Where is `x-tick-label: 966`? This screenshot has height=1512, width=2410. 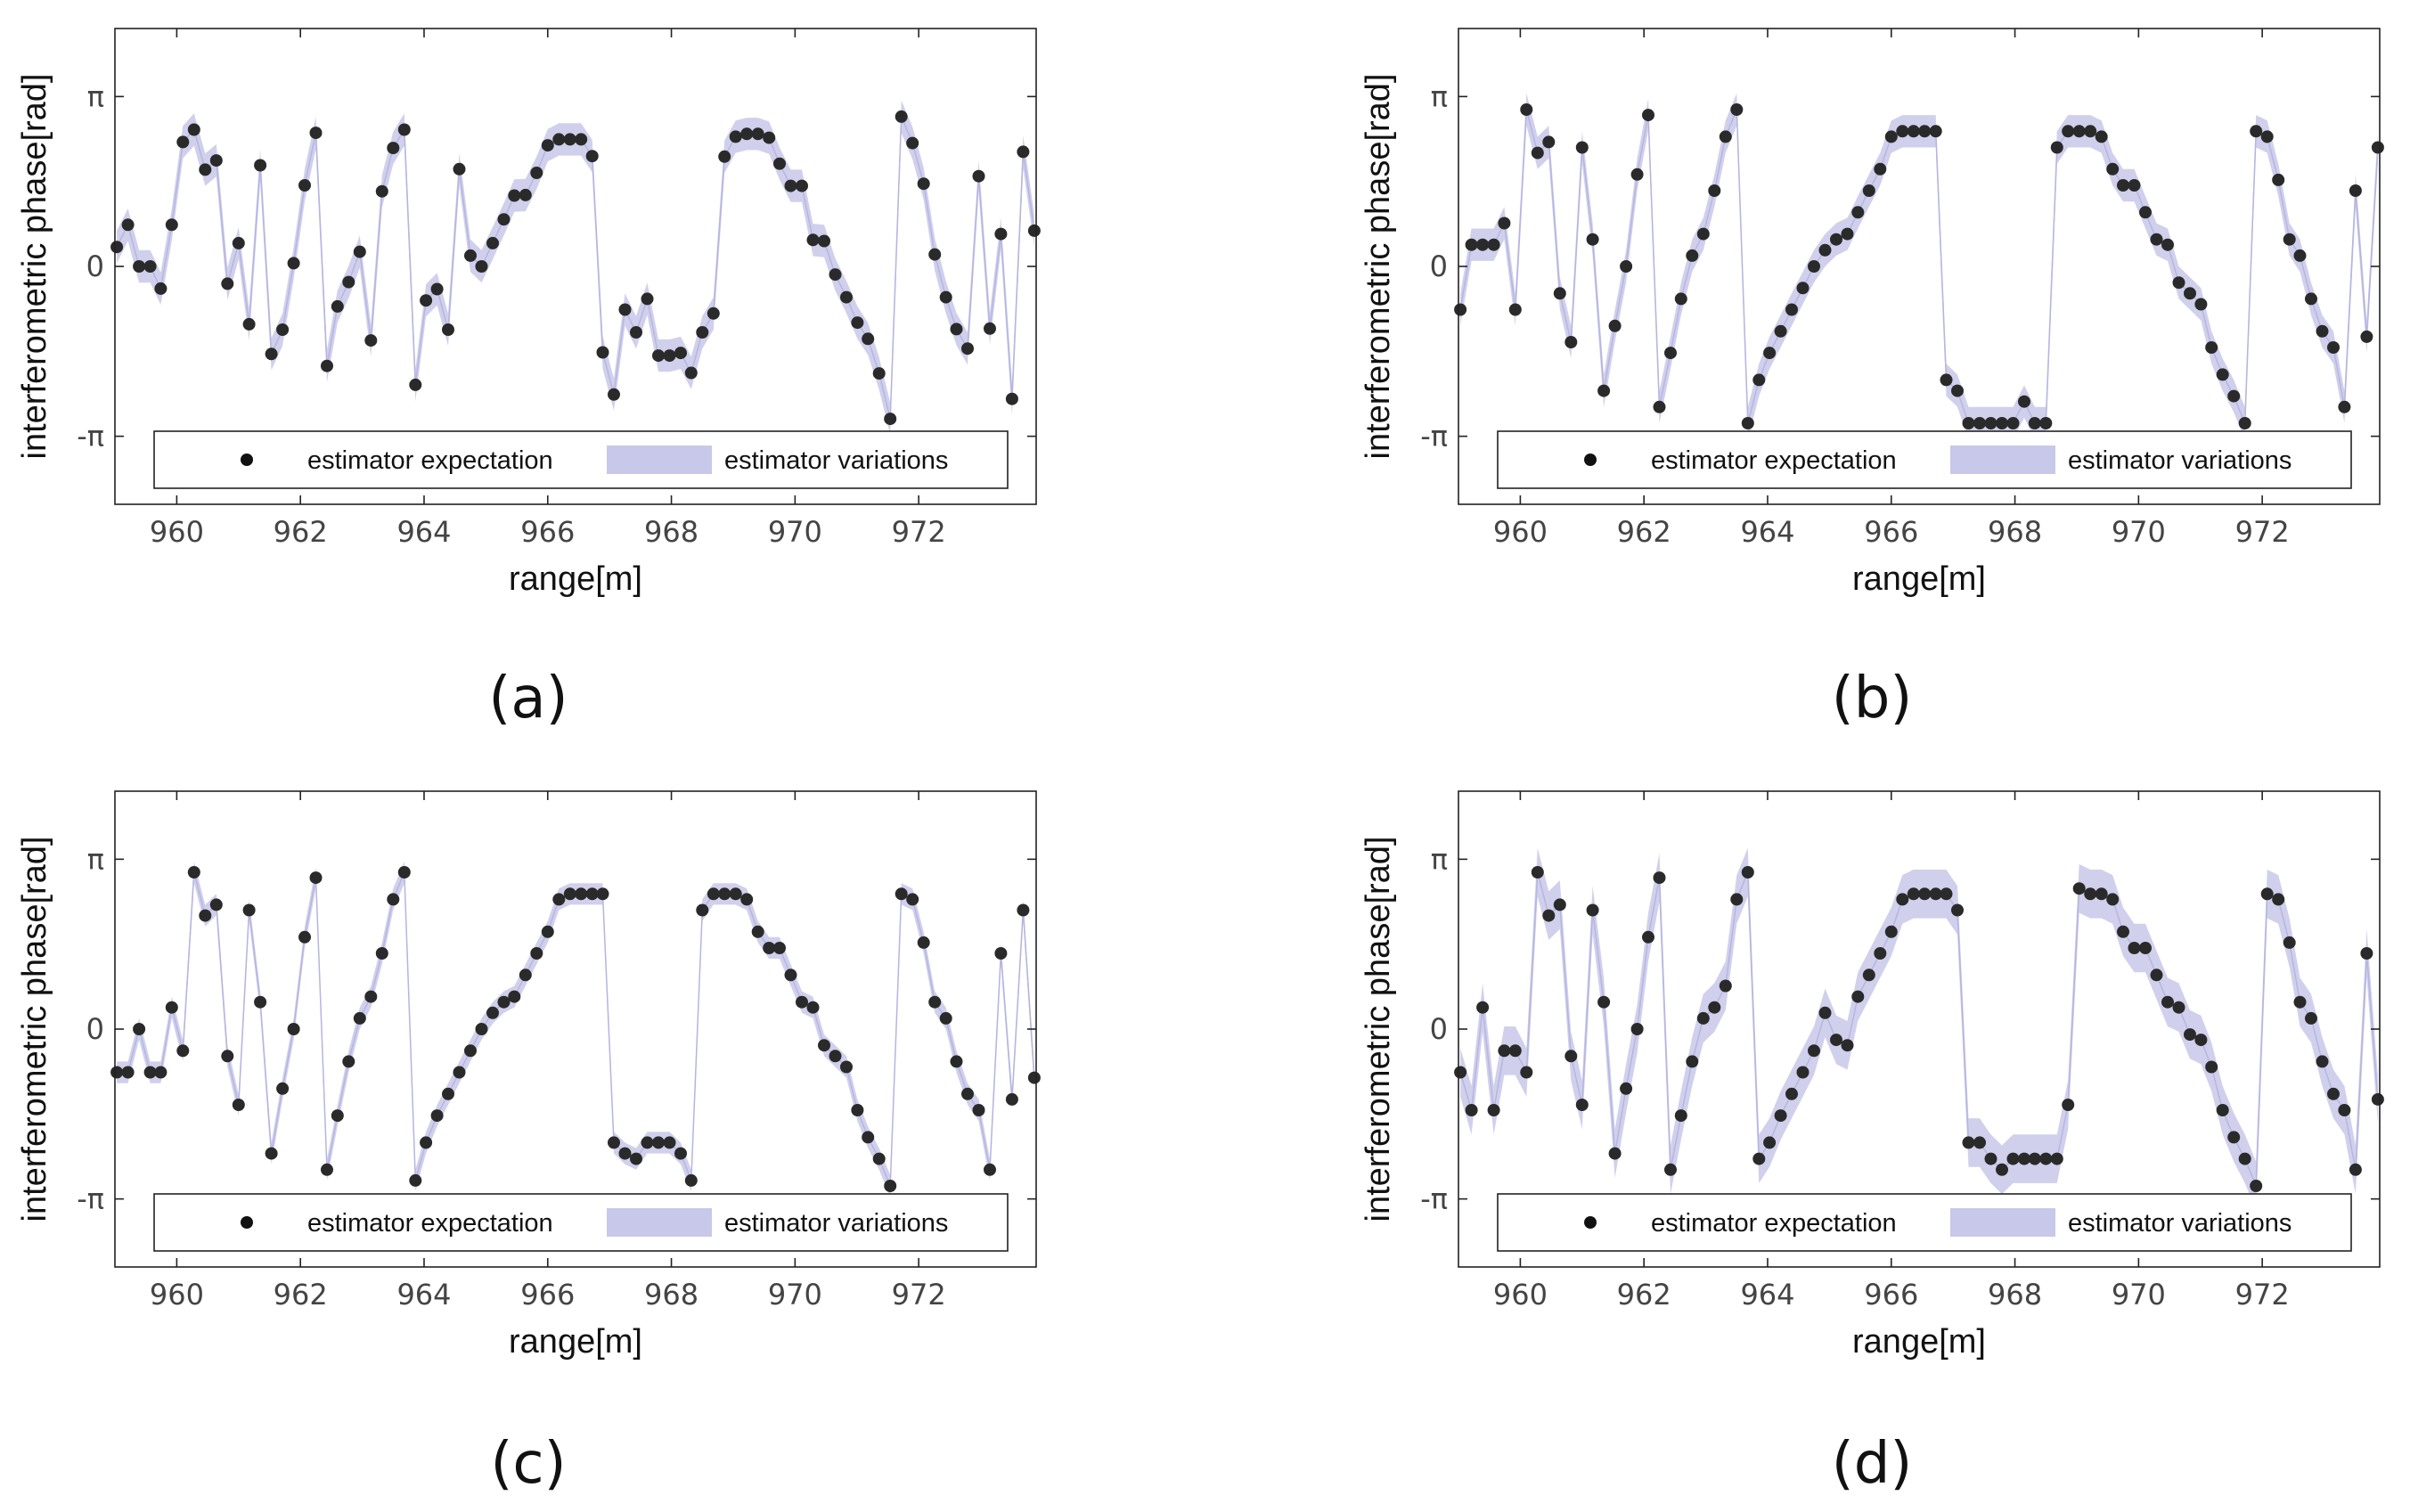
x-tick-label: 966 is located at coordinates (1891, 532).